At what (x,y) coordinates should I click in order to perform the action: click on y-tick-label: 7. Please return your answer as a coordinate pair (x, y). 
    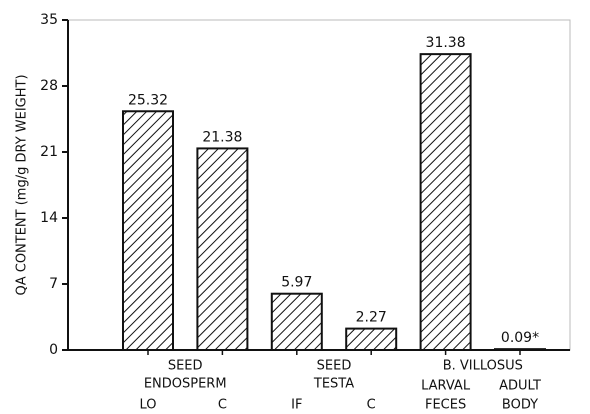
    Looking at the image, I should click on (53, 284).